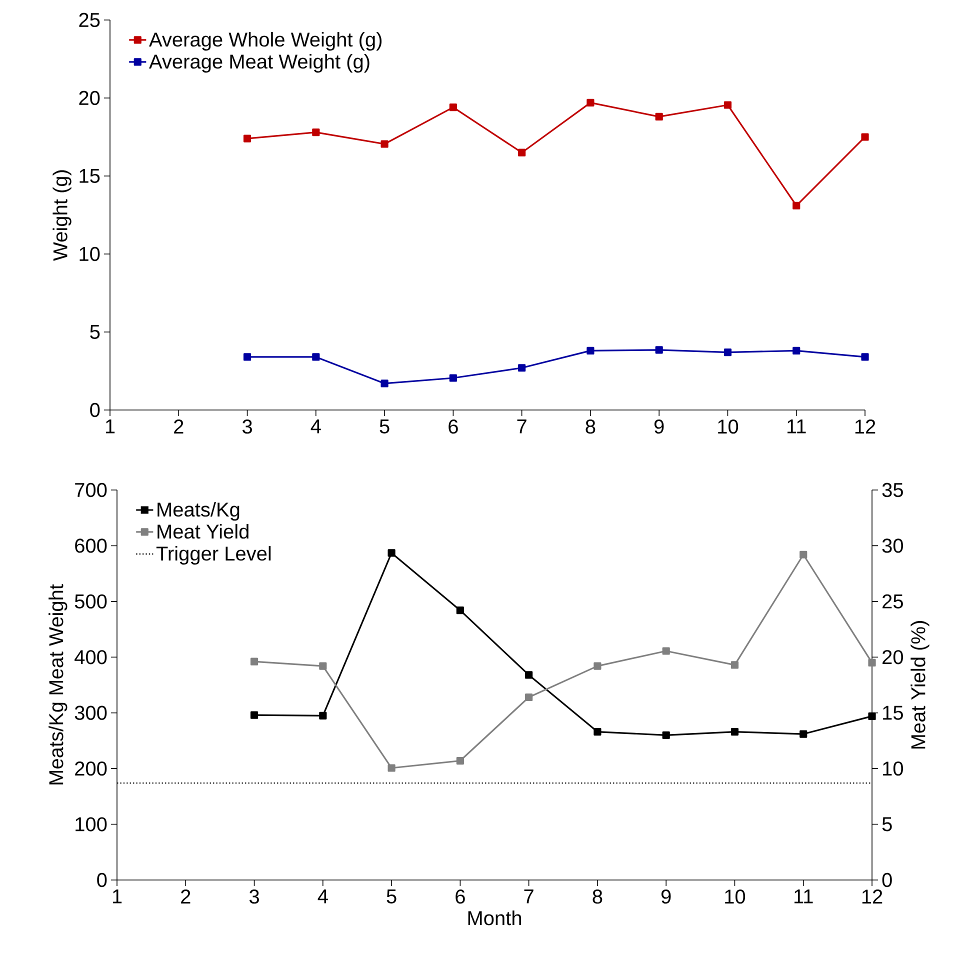  I want to click on y-tick-label: 300, so click(90, 713).